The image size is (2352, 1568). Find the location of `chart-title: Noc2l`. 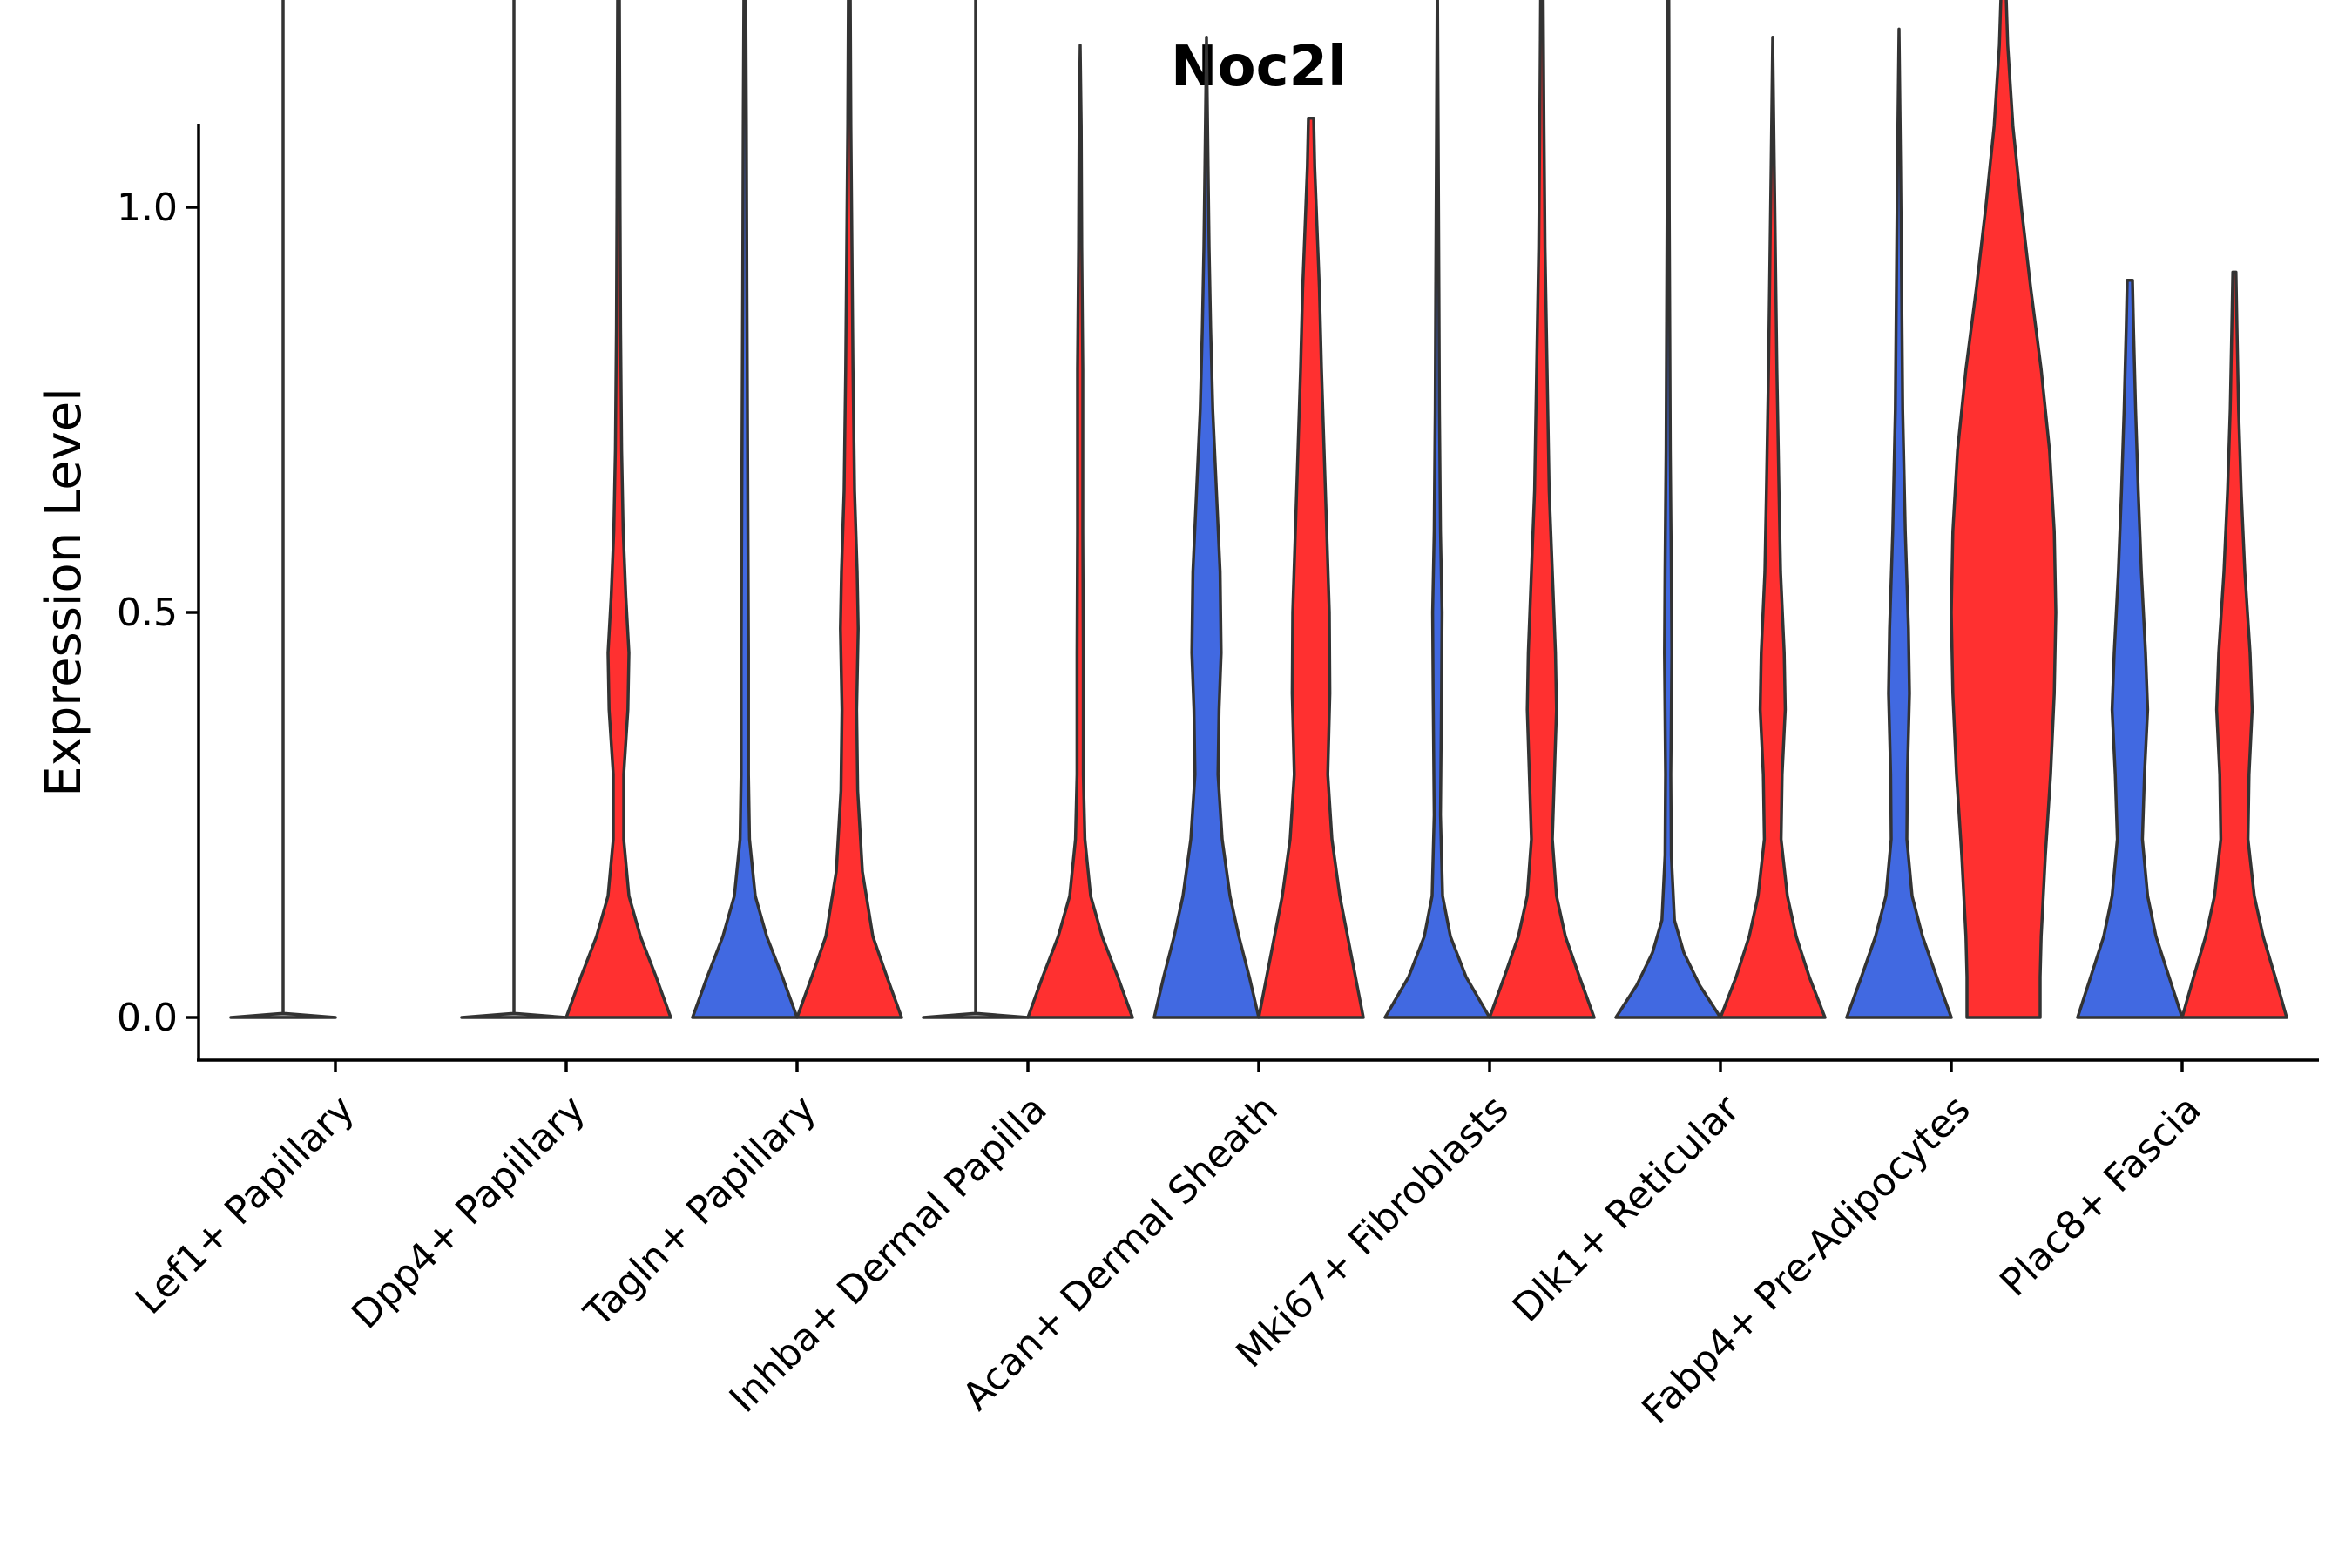

chart-title: Noc2l is located at coordinates (1259, 67).